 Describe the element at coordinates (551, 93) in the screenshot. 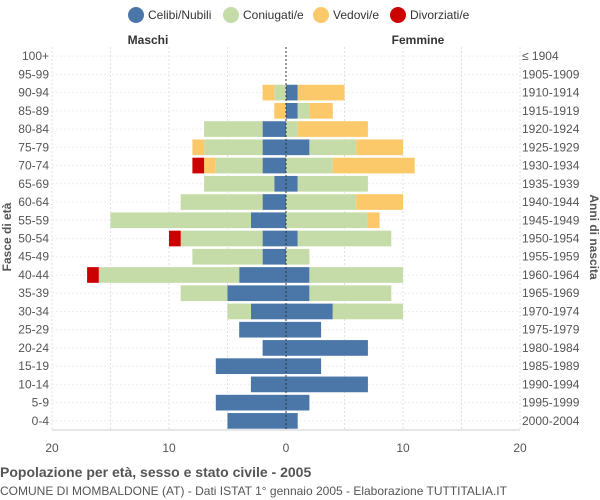

I see `birth-year-label: 1910-1914` at that location.